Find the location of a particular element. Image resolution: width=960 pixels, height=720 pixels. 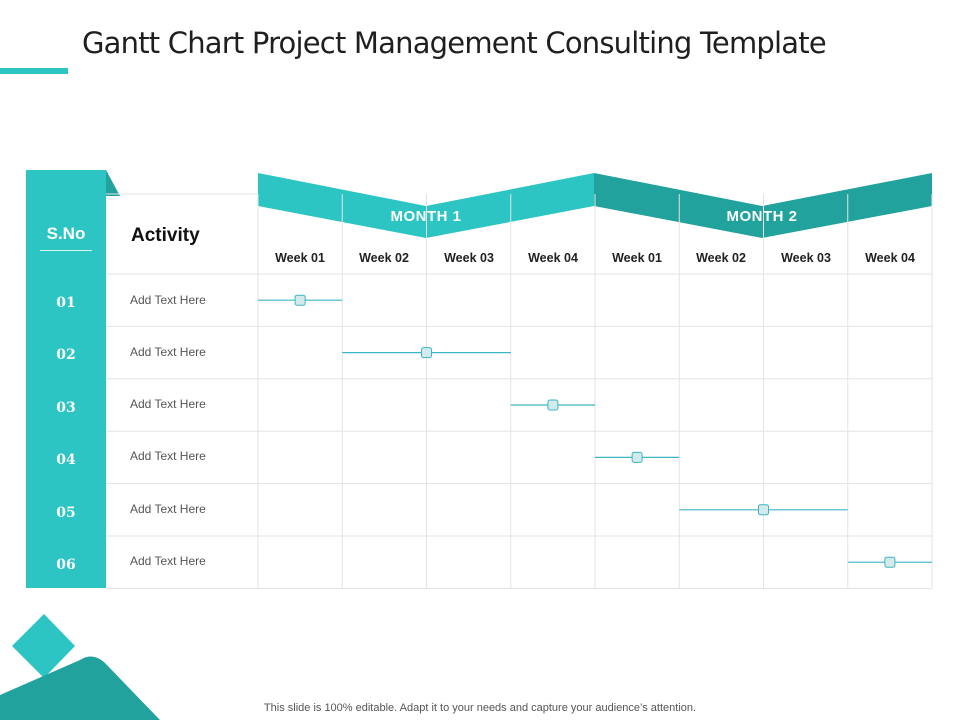

activity-header: Activity is located at coordinates (165, 235).